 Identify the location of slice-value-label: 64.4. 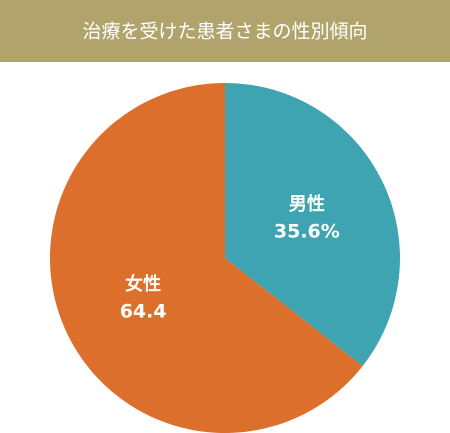
(143, 311).